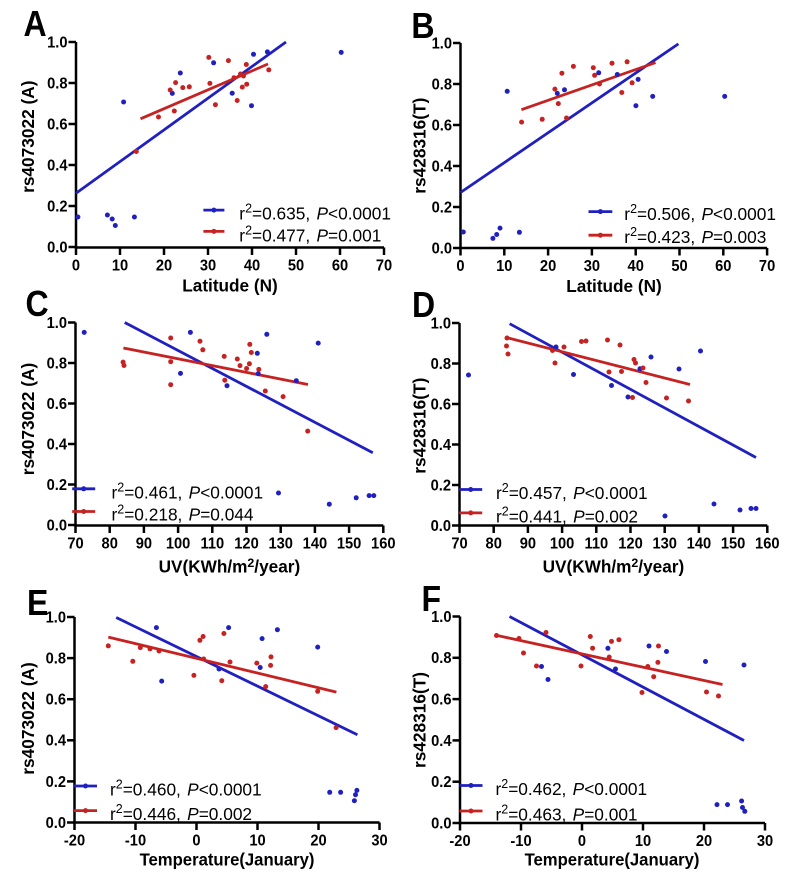  I want to click on svg-text: r2=0.441, P=0.002, so click(567, 515).